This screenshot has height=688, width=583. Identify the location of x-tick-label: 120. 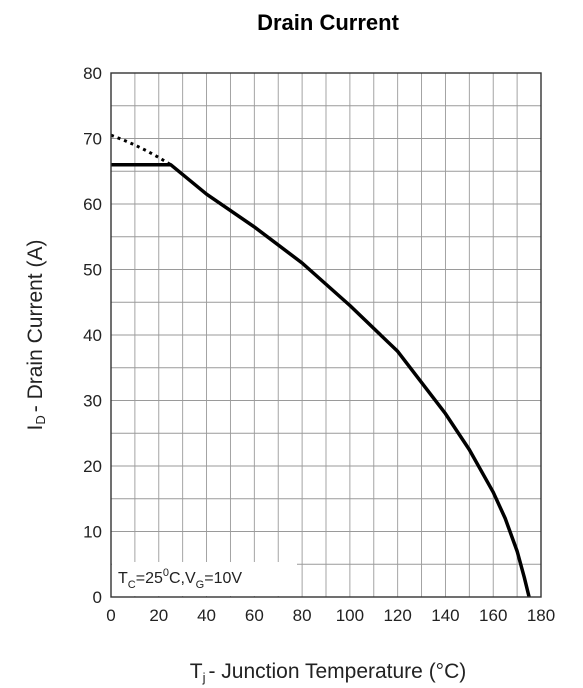
(397, 615).